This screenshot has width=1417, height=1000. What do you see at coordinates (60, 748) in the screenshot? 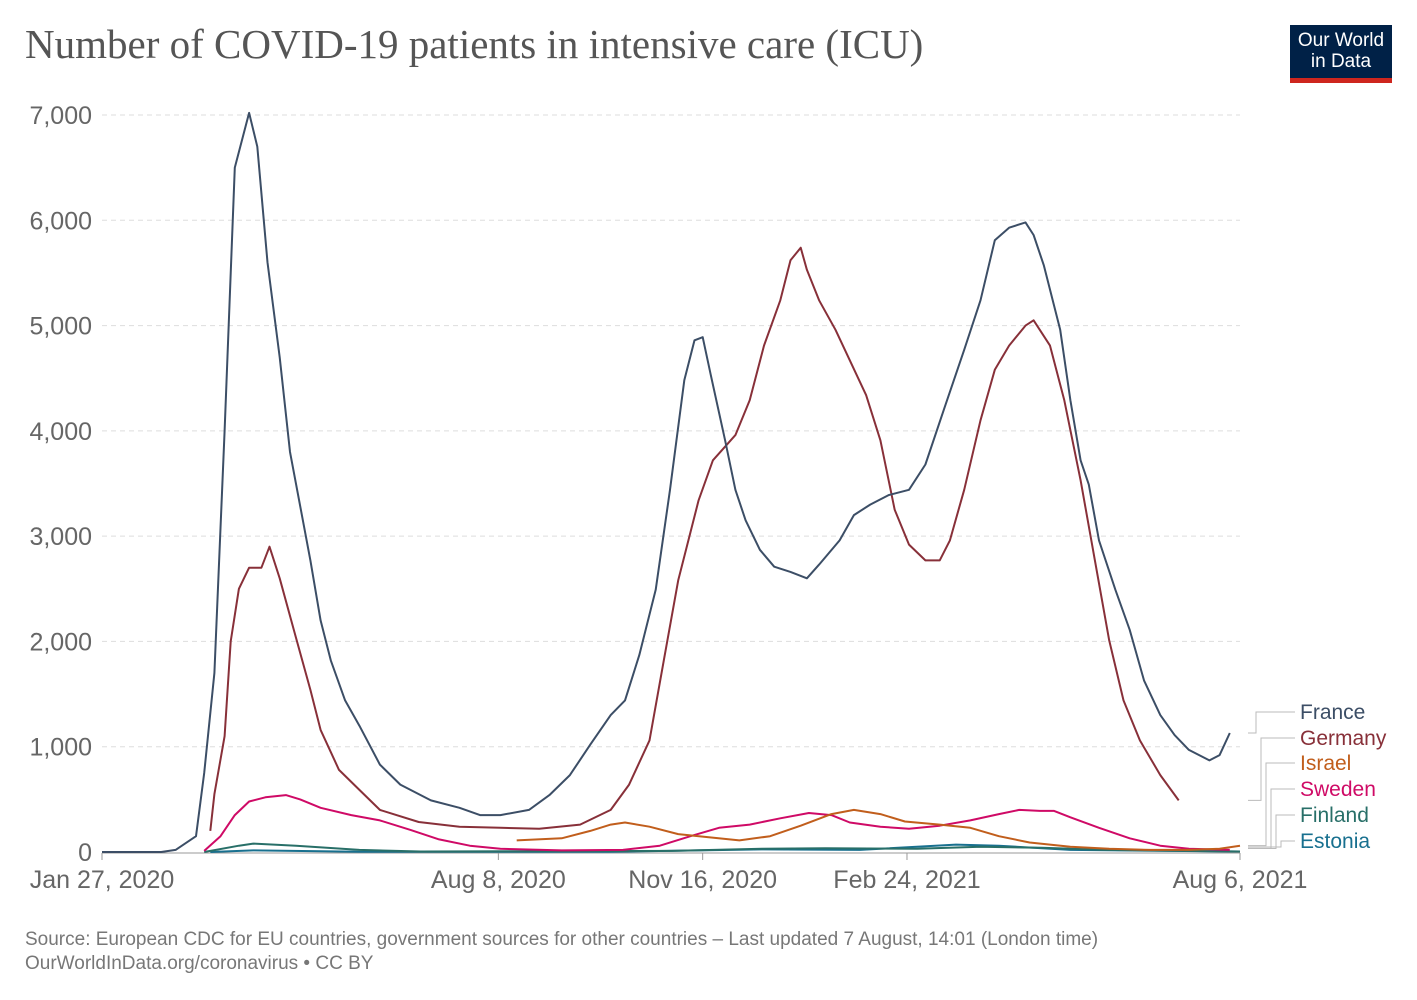
I see `y-tick-label: 1,000` at bounding box center [60, 748].